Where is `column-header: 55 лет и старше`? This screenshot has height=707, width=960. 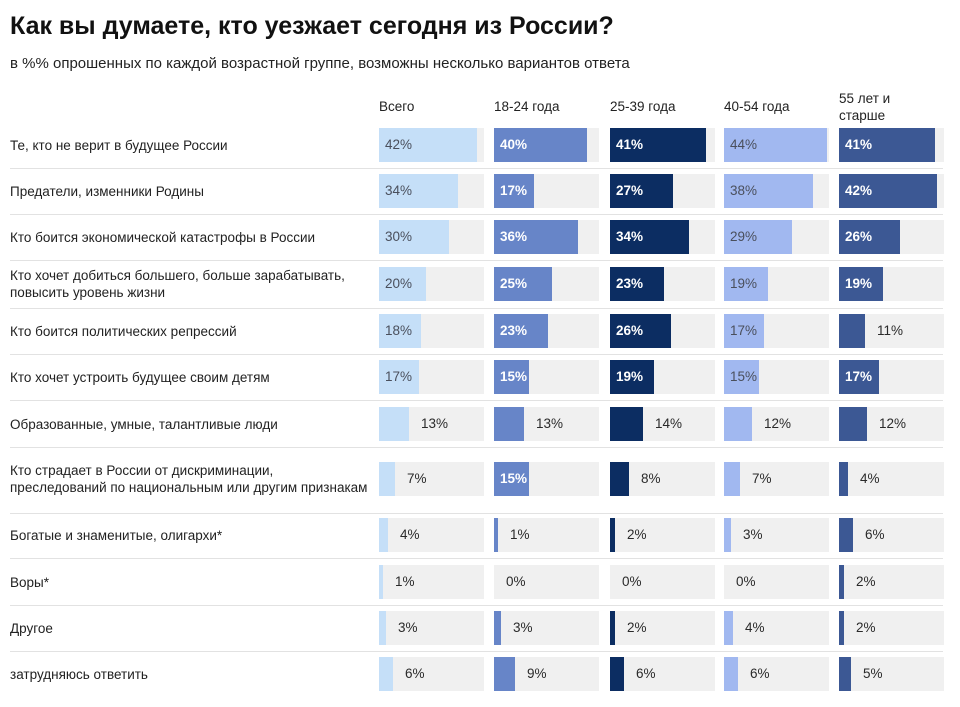
column-header: 55 лет и старше is located at coordinates (865, 107).